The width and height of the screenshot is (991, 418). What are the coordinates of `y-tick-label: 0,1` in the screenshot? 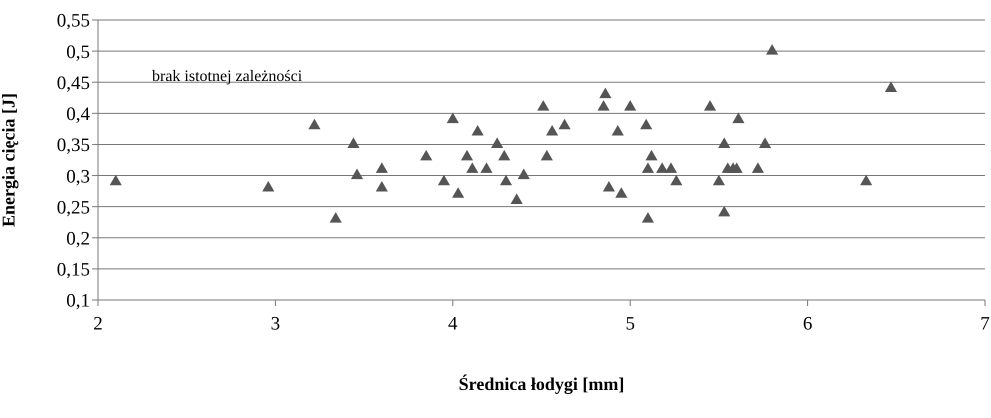 It's located at (78, 301).